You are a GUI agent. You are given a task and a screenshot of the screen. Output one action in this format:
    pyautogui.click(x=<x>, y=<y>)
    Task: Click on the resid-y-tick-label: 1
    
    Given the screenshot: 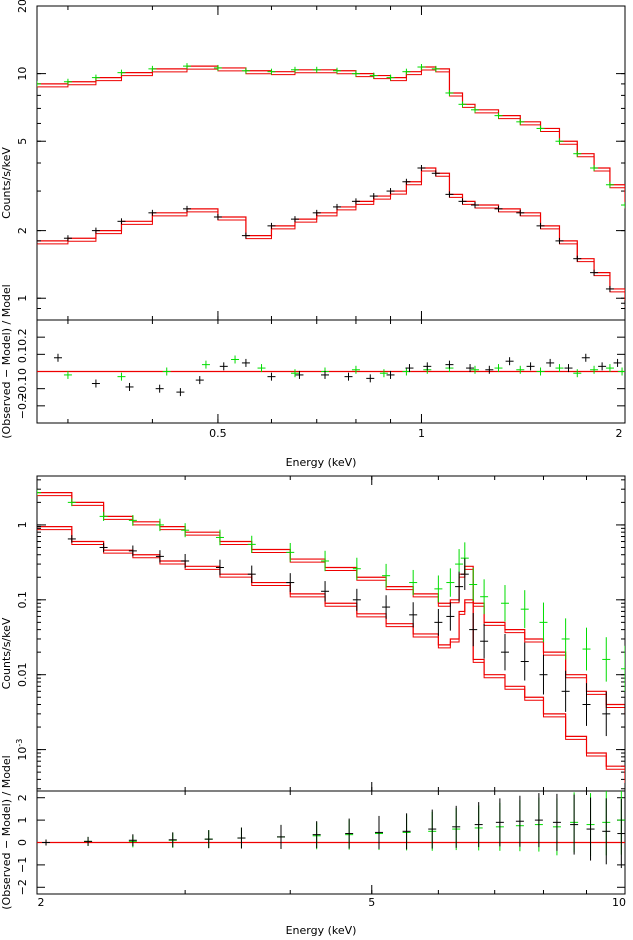 What is the action you would take?
    pyautogui.click(x=22, y=820)
    